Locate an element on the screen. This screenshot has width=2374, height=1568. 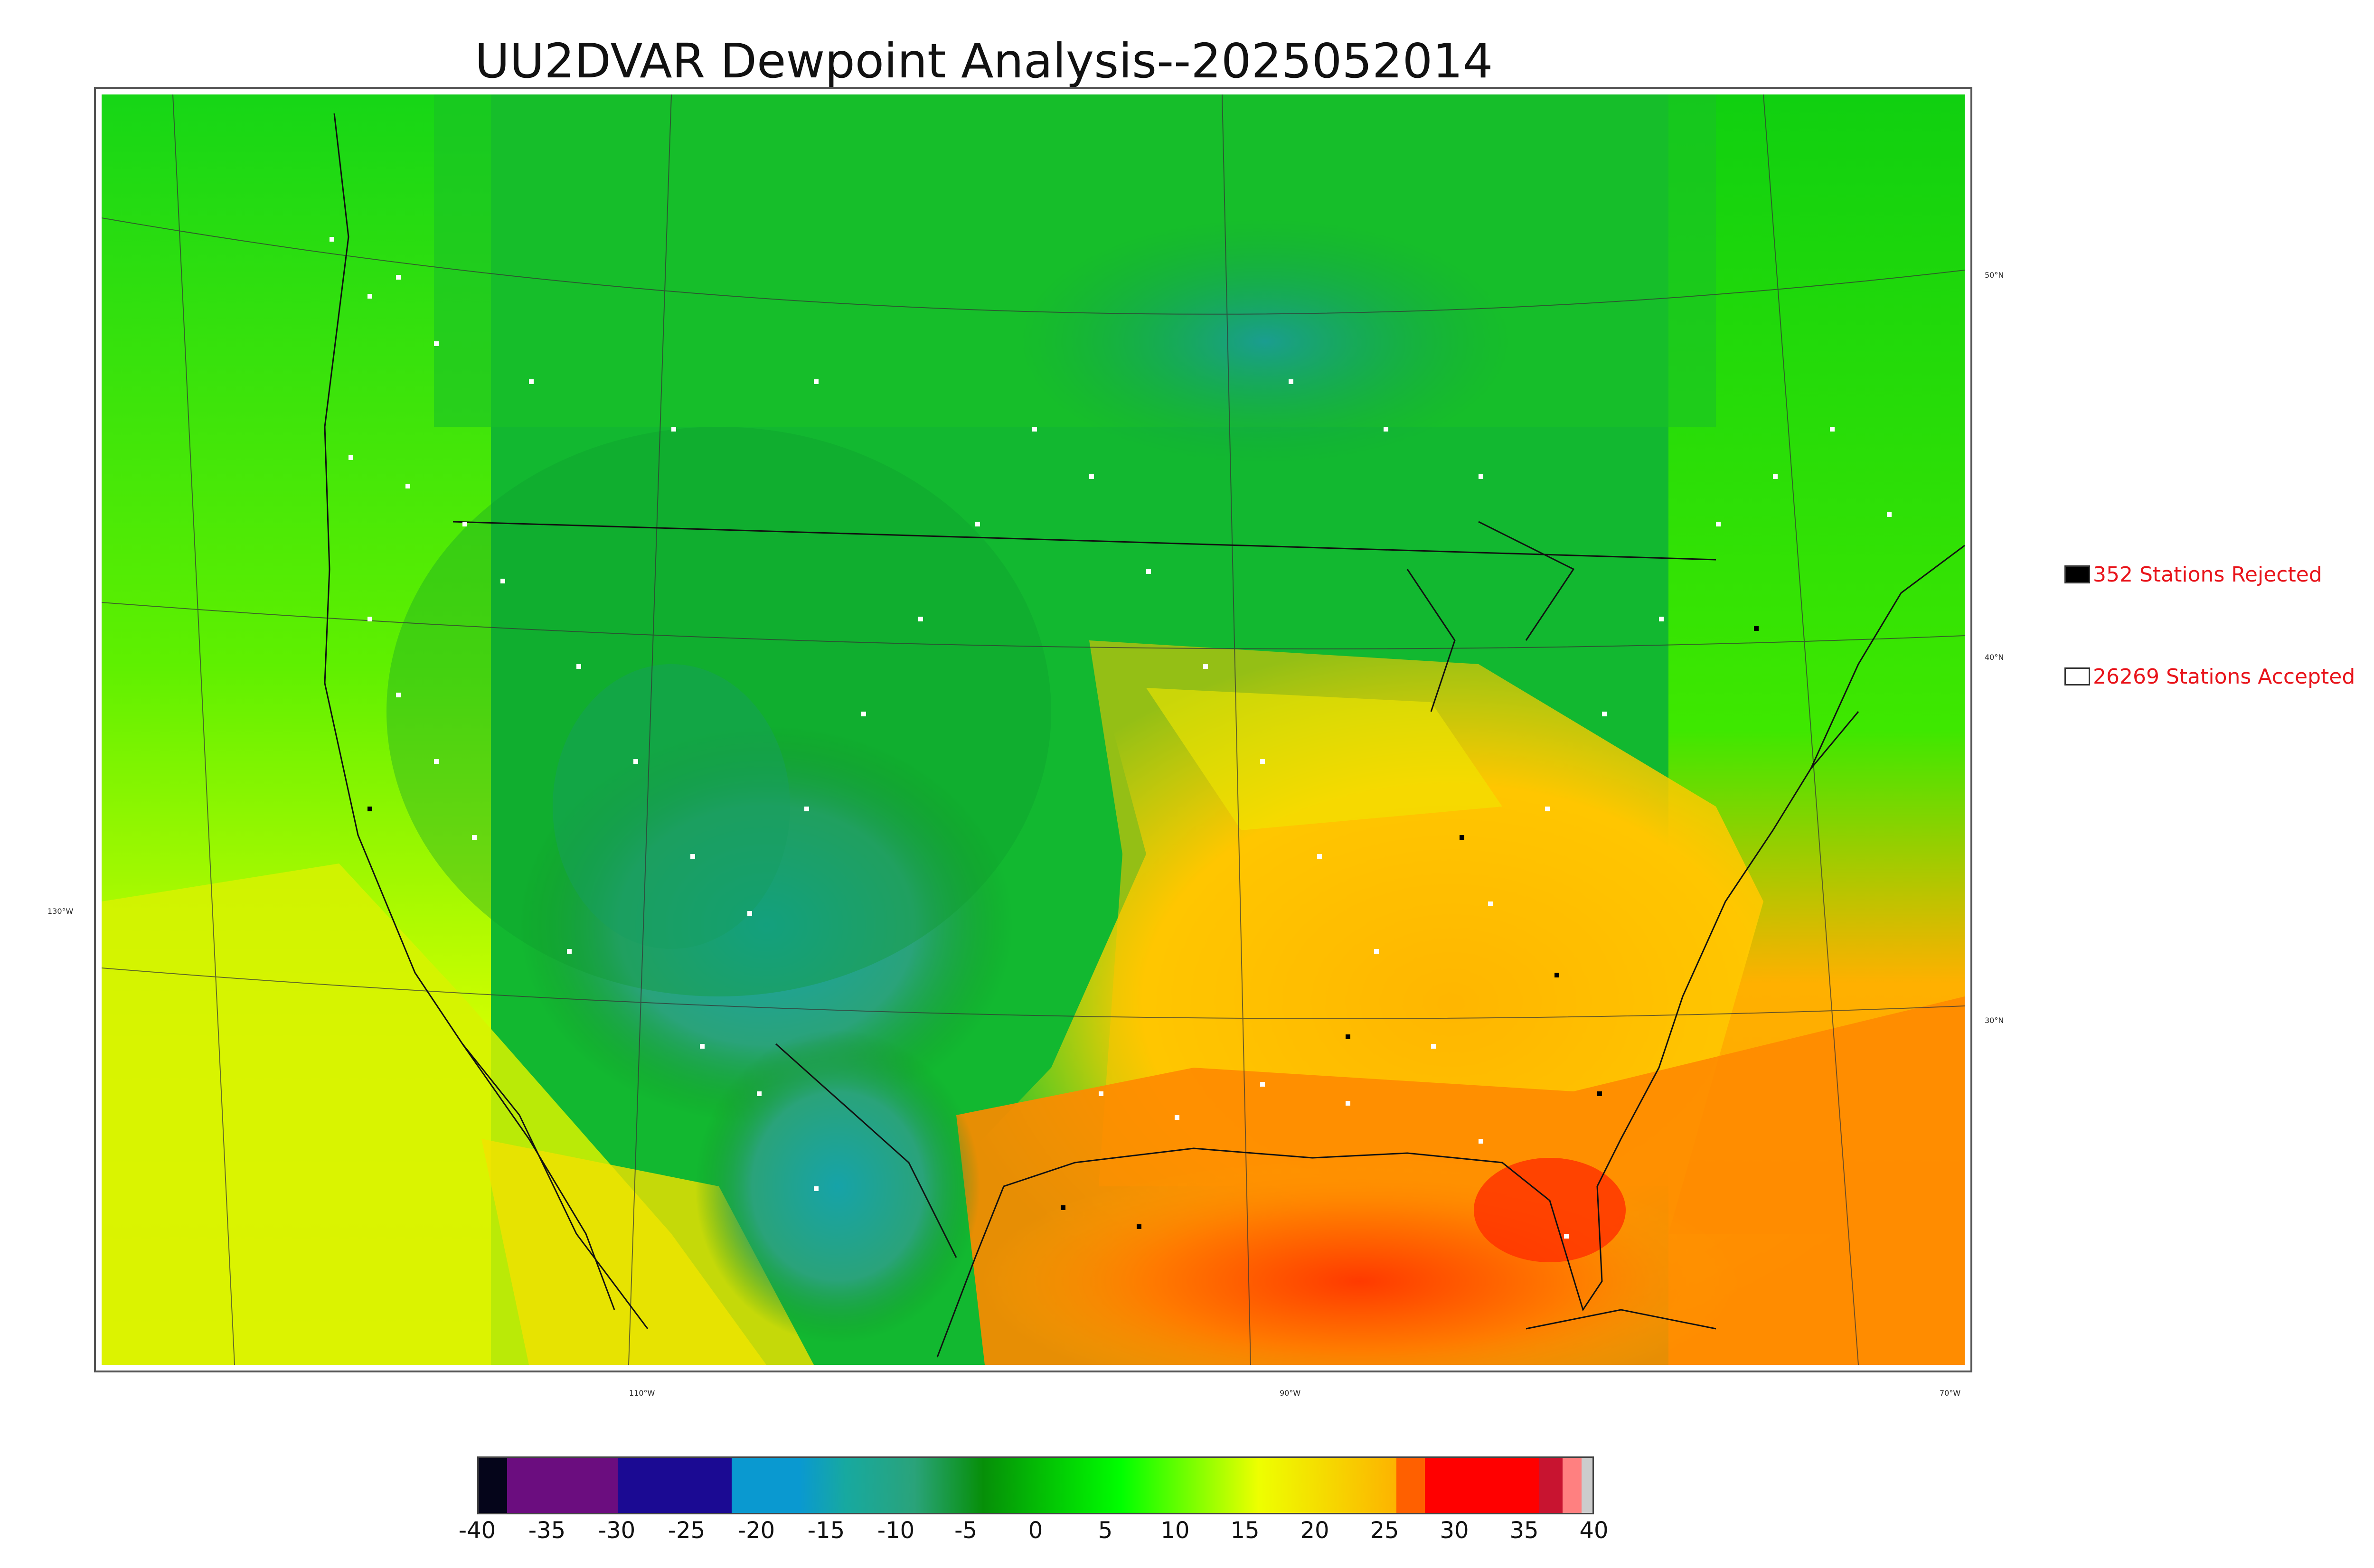
colorbar-tick-label: 5 is located at coordinates (1105, 1531).